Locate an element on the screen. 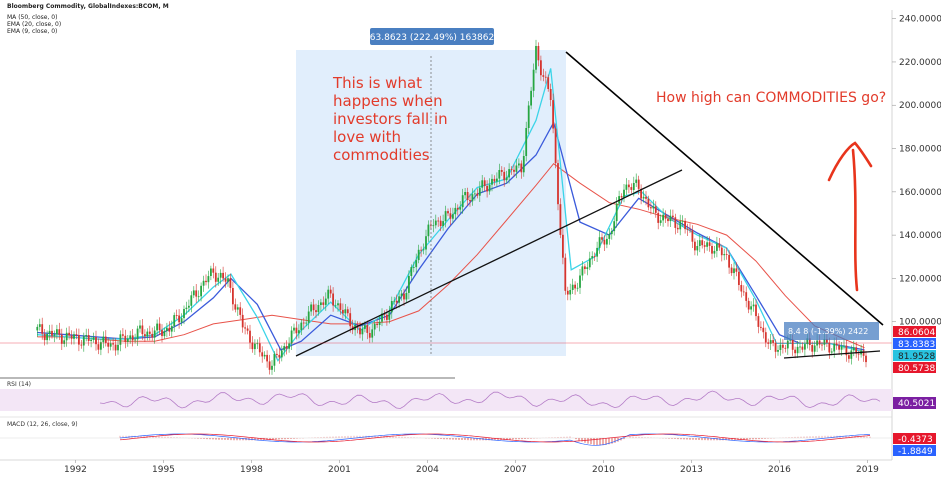 The height and width of the screenshot is (478, 941). time-tick-label: 1995 is located at coordinates (163, 470).